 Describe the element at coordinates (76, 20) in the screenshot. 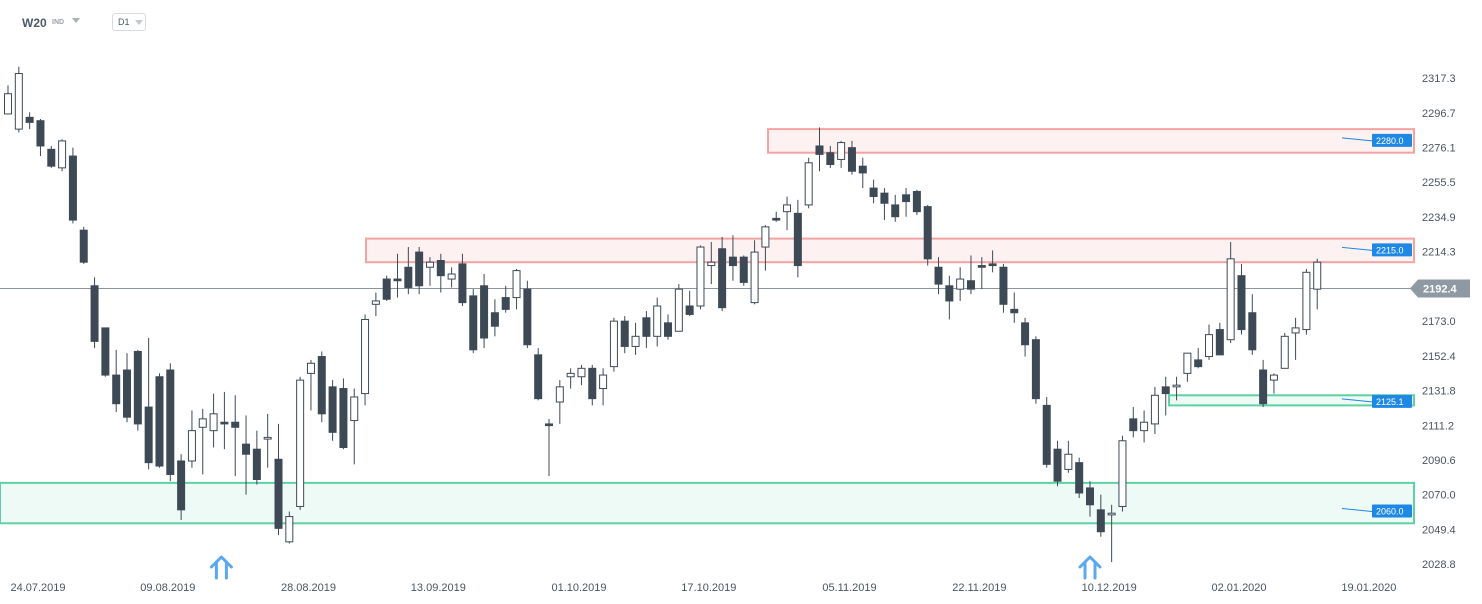

I see `symbol-dropdown-icon` at that location.